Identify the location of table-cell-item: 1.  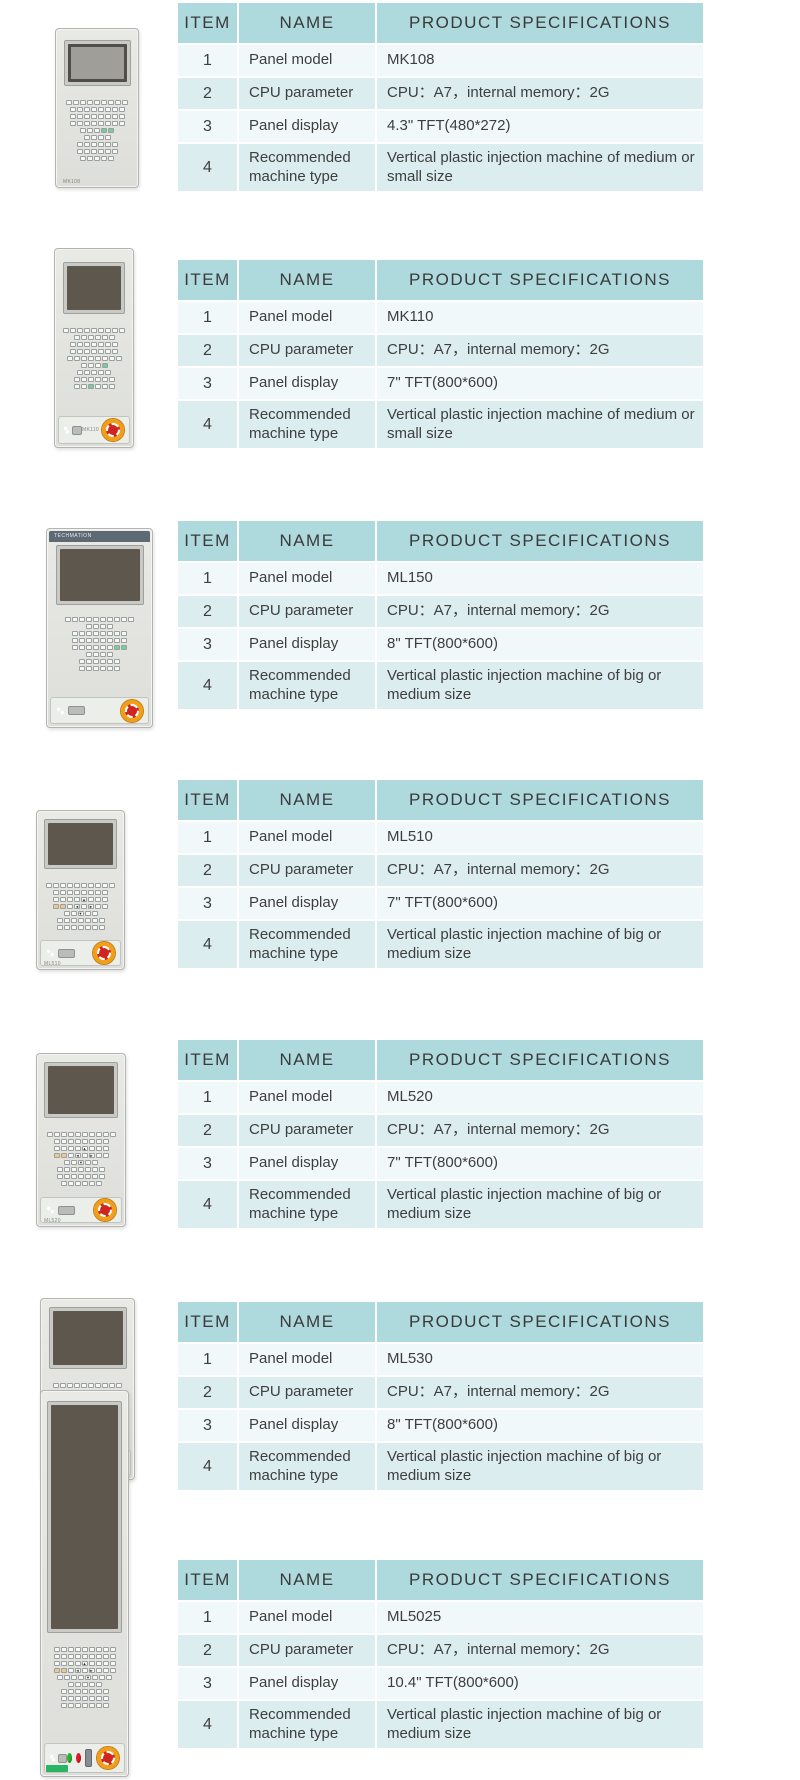
(207, 317).